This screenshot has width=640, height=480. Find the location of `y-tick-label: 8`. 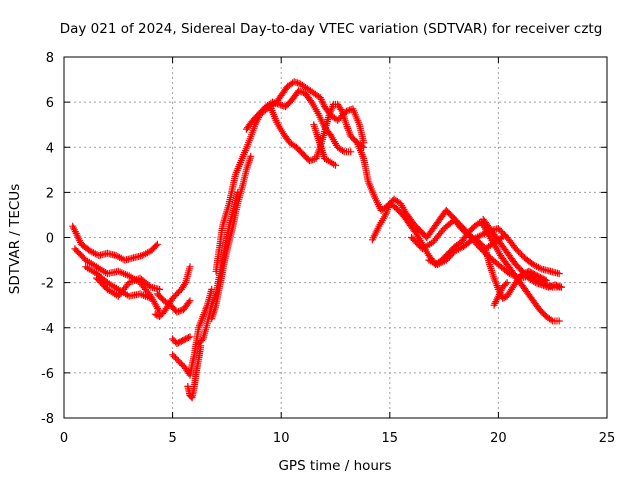

y-tick-label: 8 is located at coordinates (50, 58).